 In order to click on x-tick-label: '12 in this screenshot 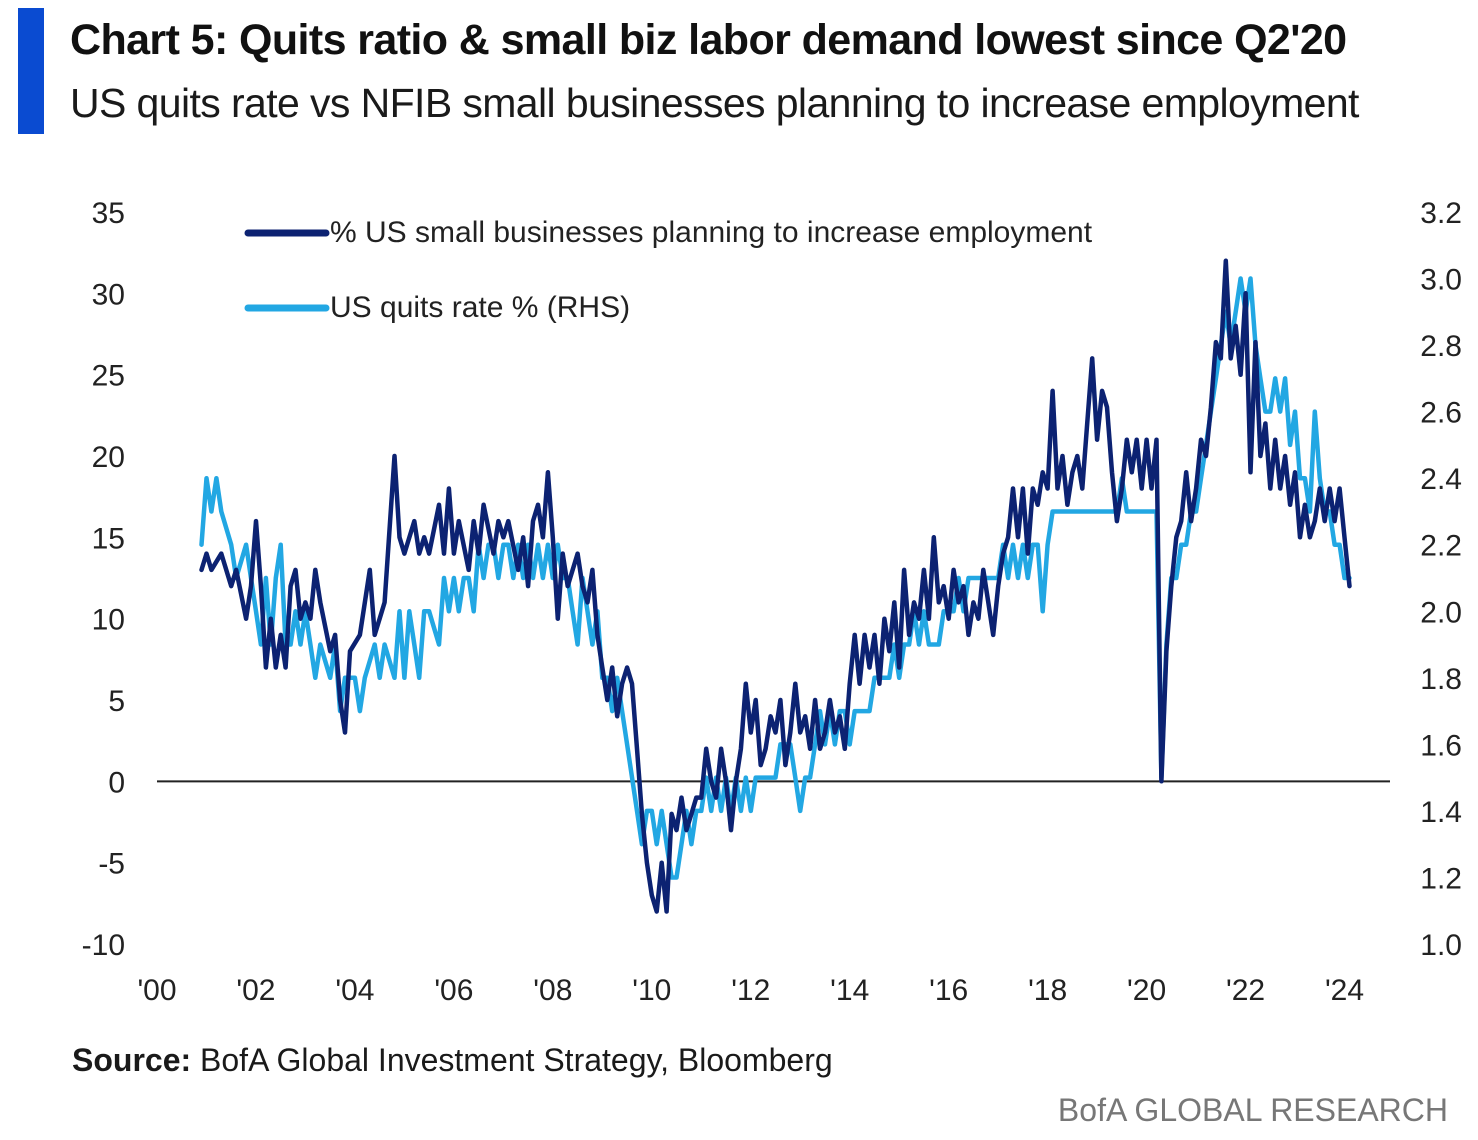, I will do `click(750, 990)`.